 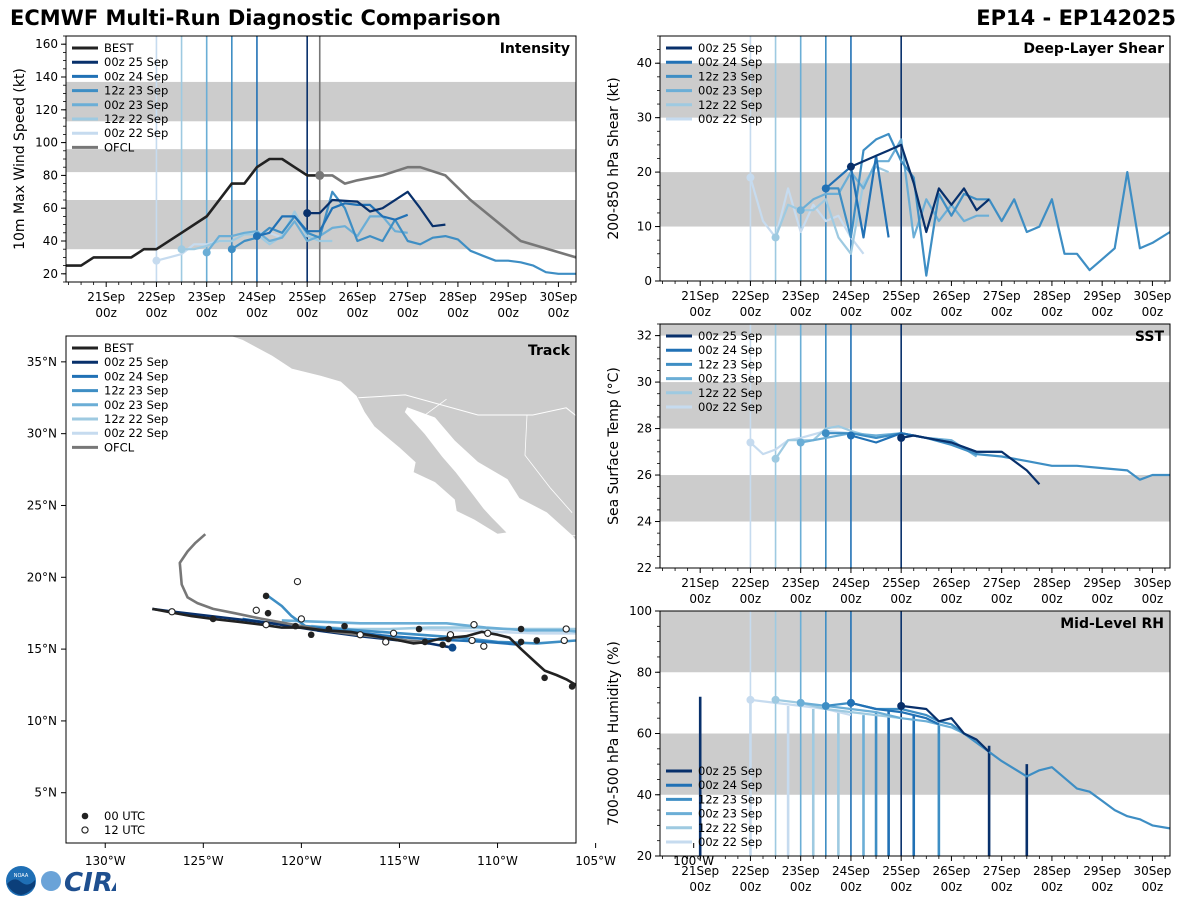 What do you see at coordinates (644, 429) in the screenshot?
I see `y-tick-label: 28` at bounding box center [644, 429].